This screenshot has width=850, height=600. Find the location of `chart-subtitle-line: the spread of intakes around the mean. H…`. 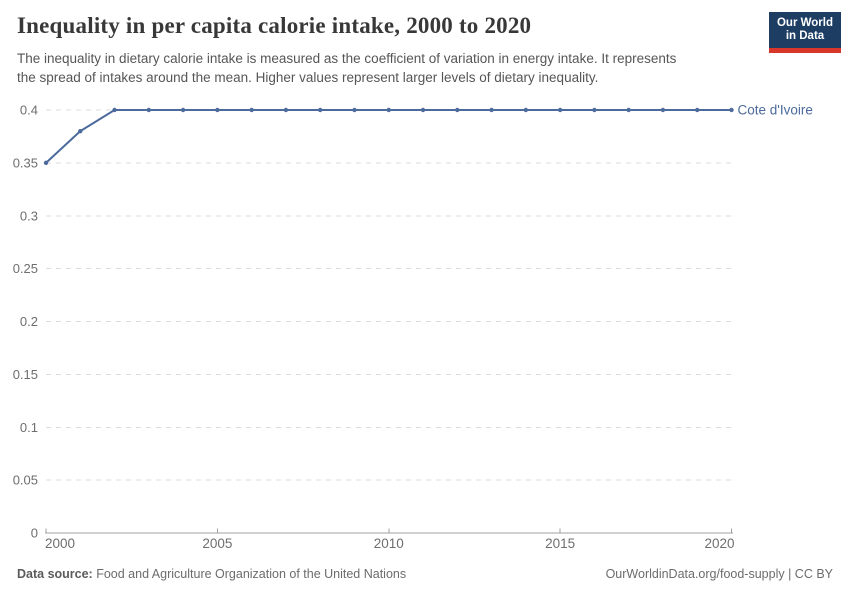

chart-subtitle-line: the spread of intakes around the mean. H… is located at coordinates (308, 77).